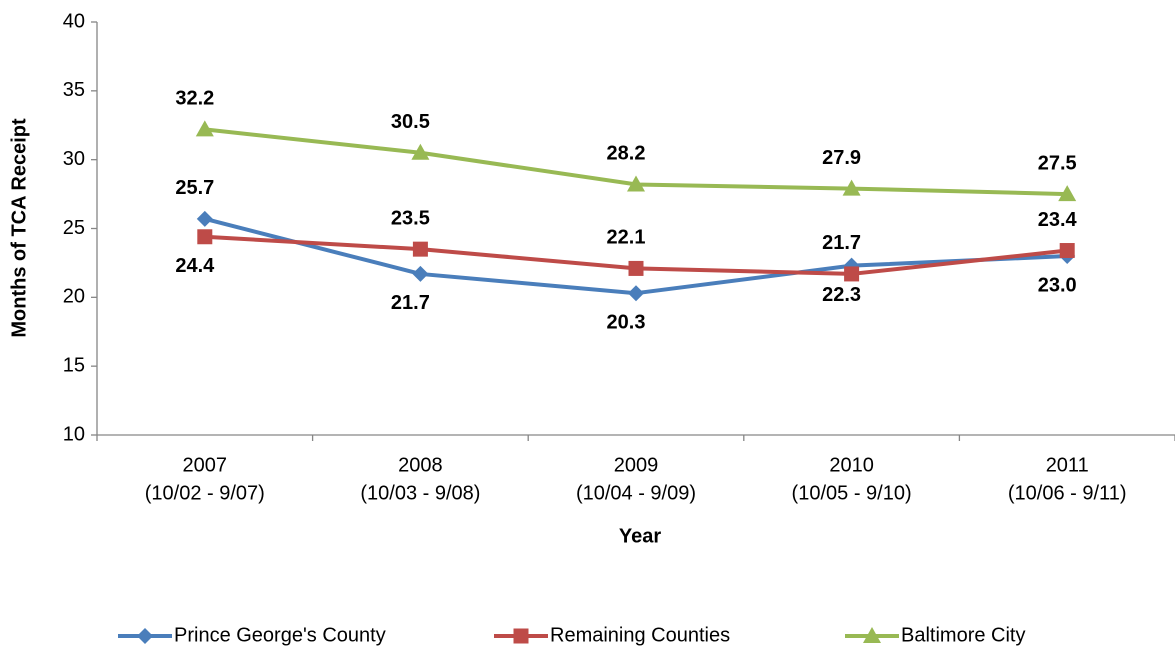  What do you see at coordinates (841, 158) in the screenshot?
I see `value-label: 27.9` at bounding box center [841, 158].